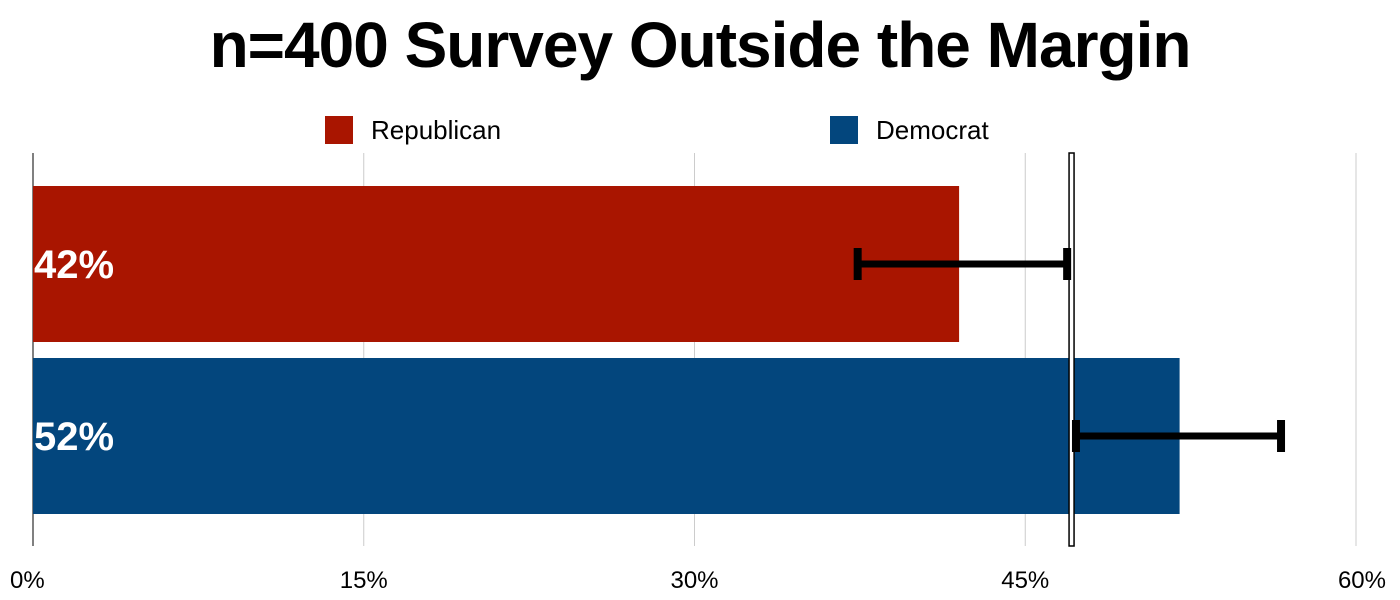  What do you see at coordinates (1178, 436) in the screenshot?
I see `error-bar-democrat` at bounding box center [1178, 436].